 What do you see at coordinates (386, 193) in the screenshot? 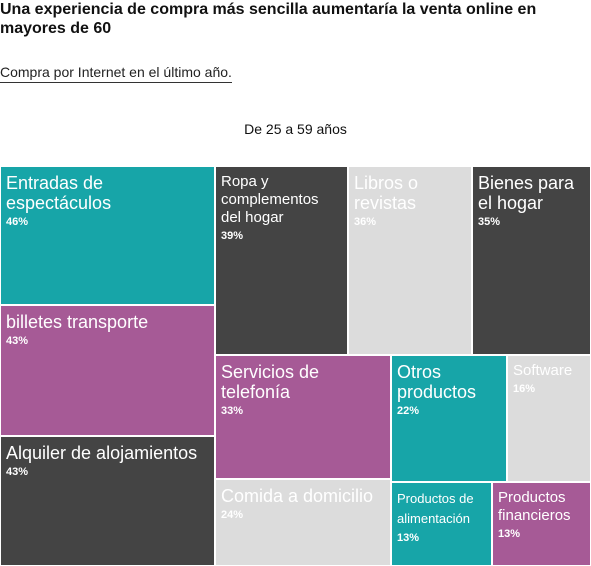
I see `tile-label: Libros o revistas` at bounding box center [386, 193].